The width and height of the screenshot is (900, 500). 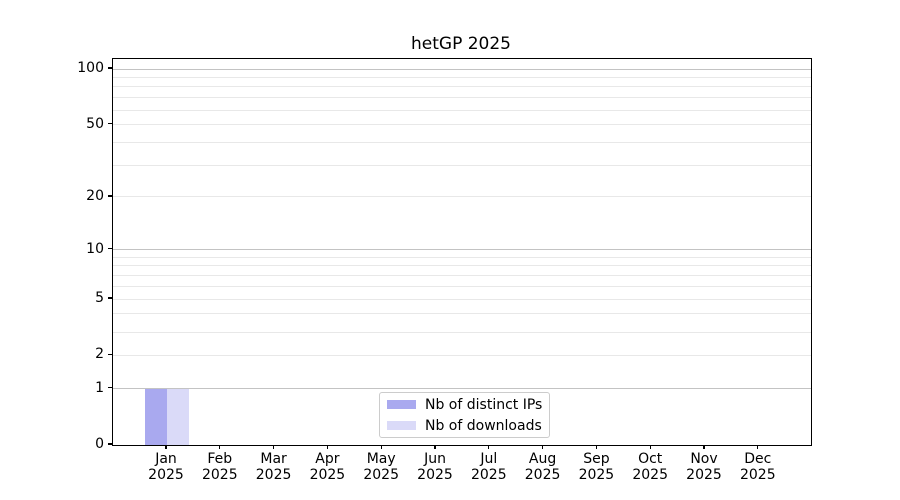 What do you see at coordinates (596, 467) in the screenshot?
I see `x-tick-label-sep: Sep 2025` at bounding box center [596, 467].